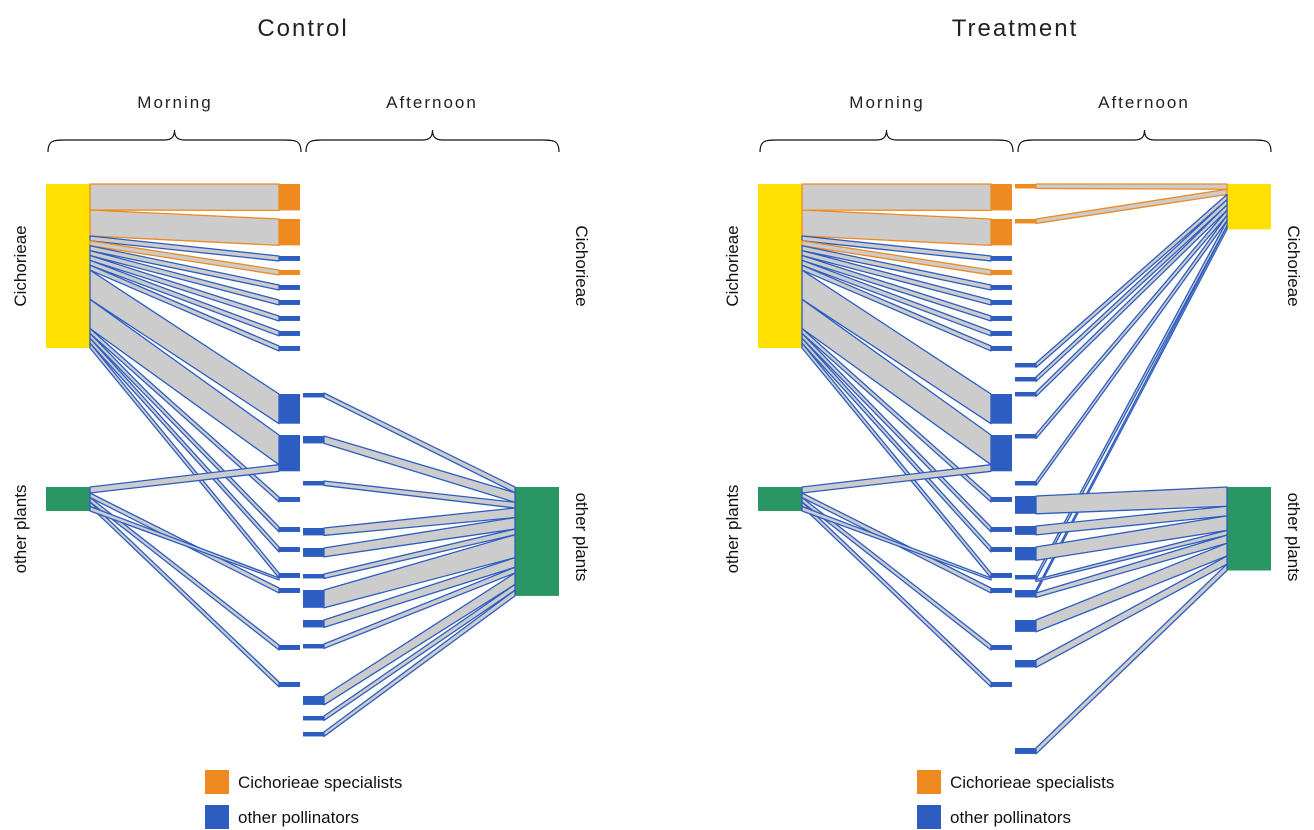 Image resolution: width=1314 pixels, height=830 pixels. What do you see at coordinates (298, 817) in the screenshot?
I see `legend-other-label: other pollinators` at bounding box center [298, 817].